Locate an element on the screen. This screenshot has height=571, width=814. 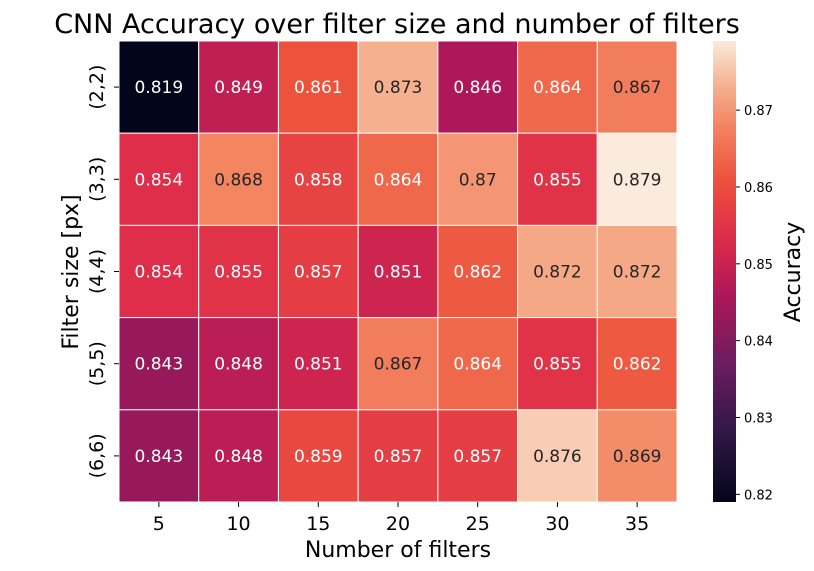
y-tick-label: (3,3) is located at coordinates (97, 179).